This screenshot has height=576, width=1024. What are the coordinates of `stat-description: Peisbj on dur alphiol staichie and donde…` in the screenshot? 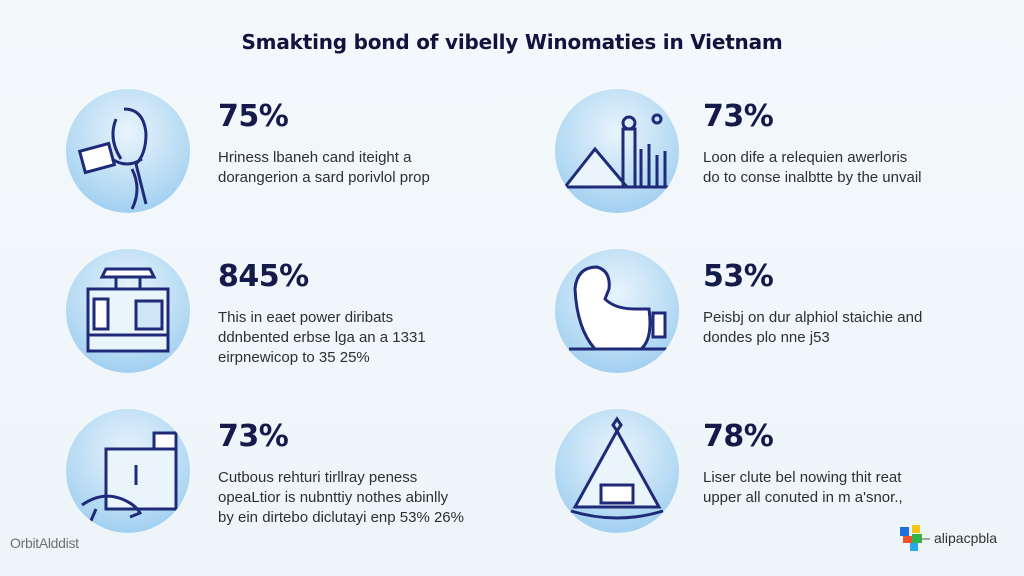 It's located at (848, 328).